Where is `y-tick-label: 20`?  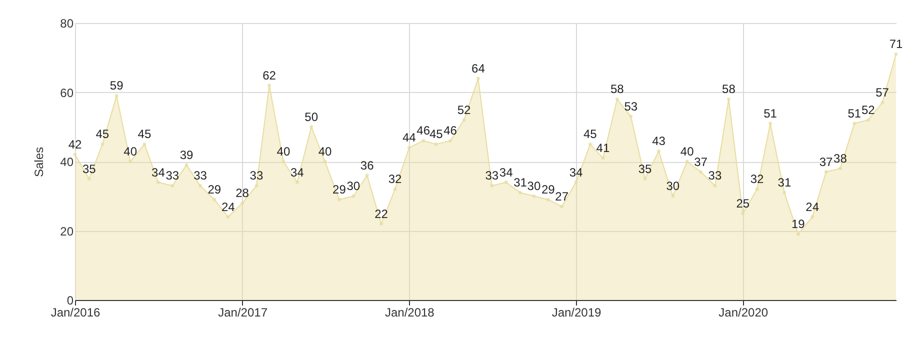
y-tick-label: 20 is located at coordinates (67, 231).